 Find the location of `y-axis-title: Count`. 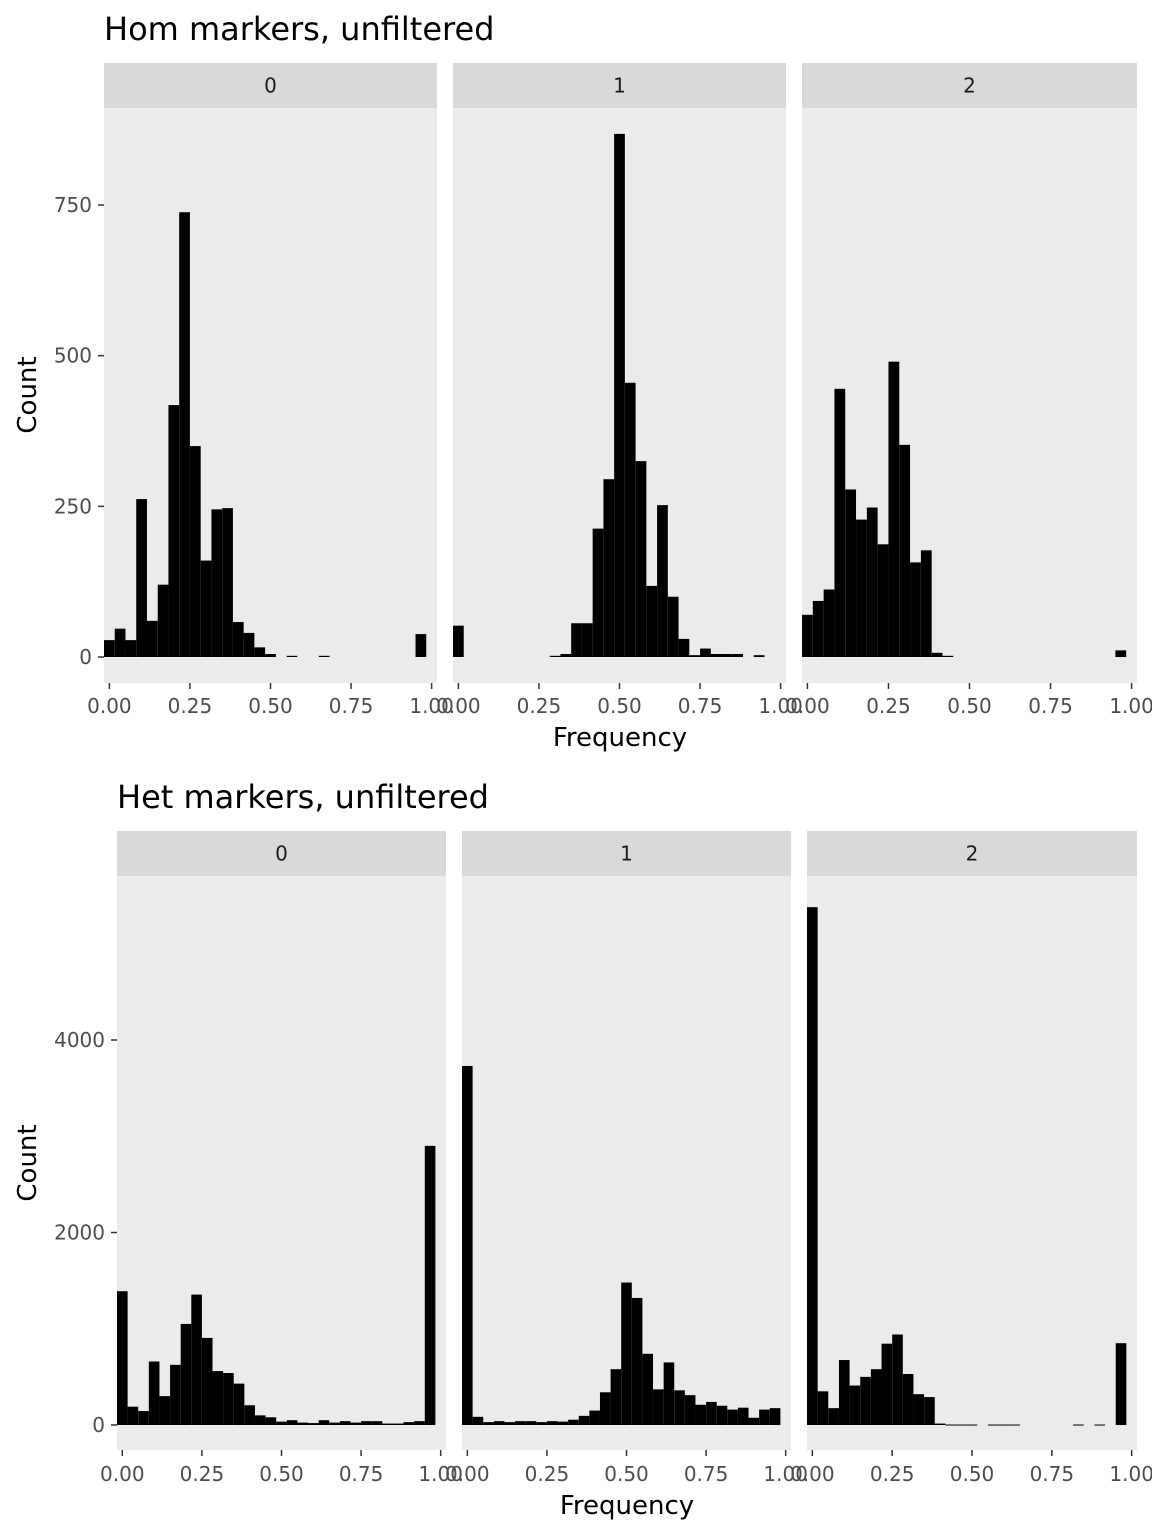

y-axis-title: Count is located at coordinates (28, 394).